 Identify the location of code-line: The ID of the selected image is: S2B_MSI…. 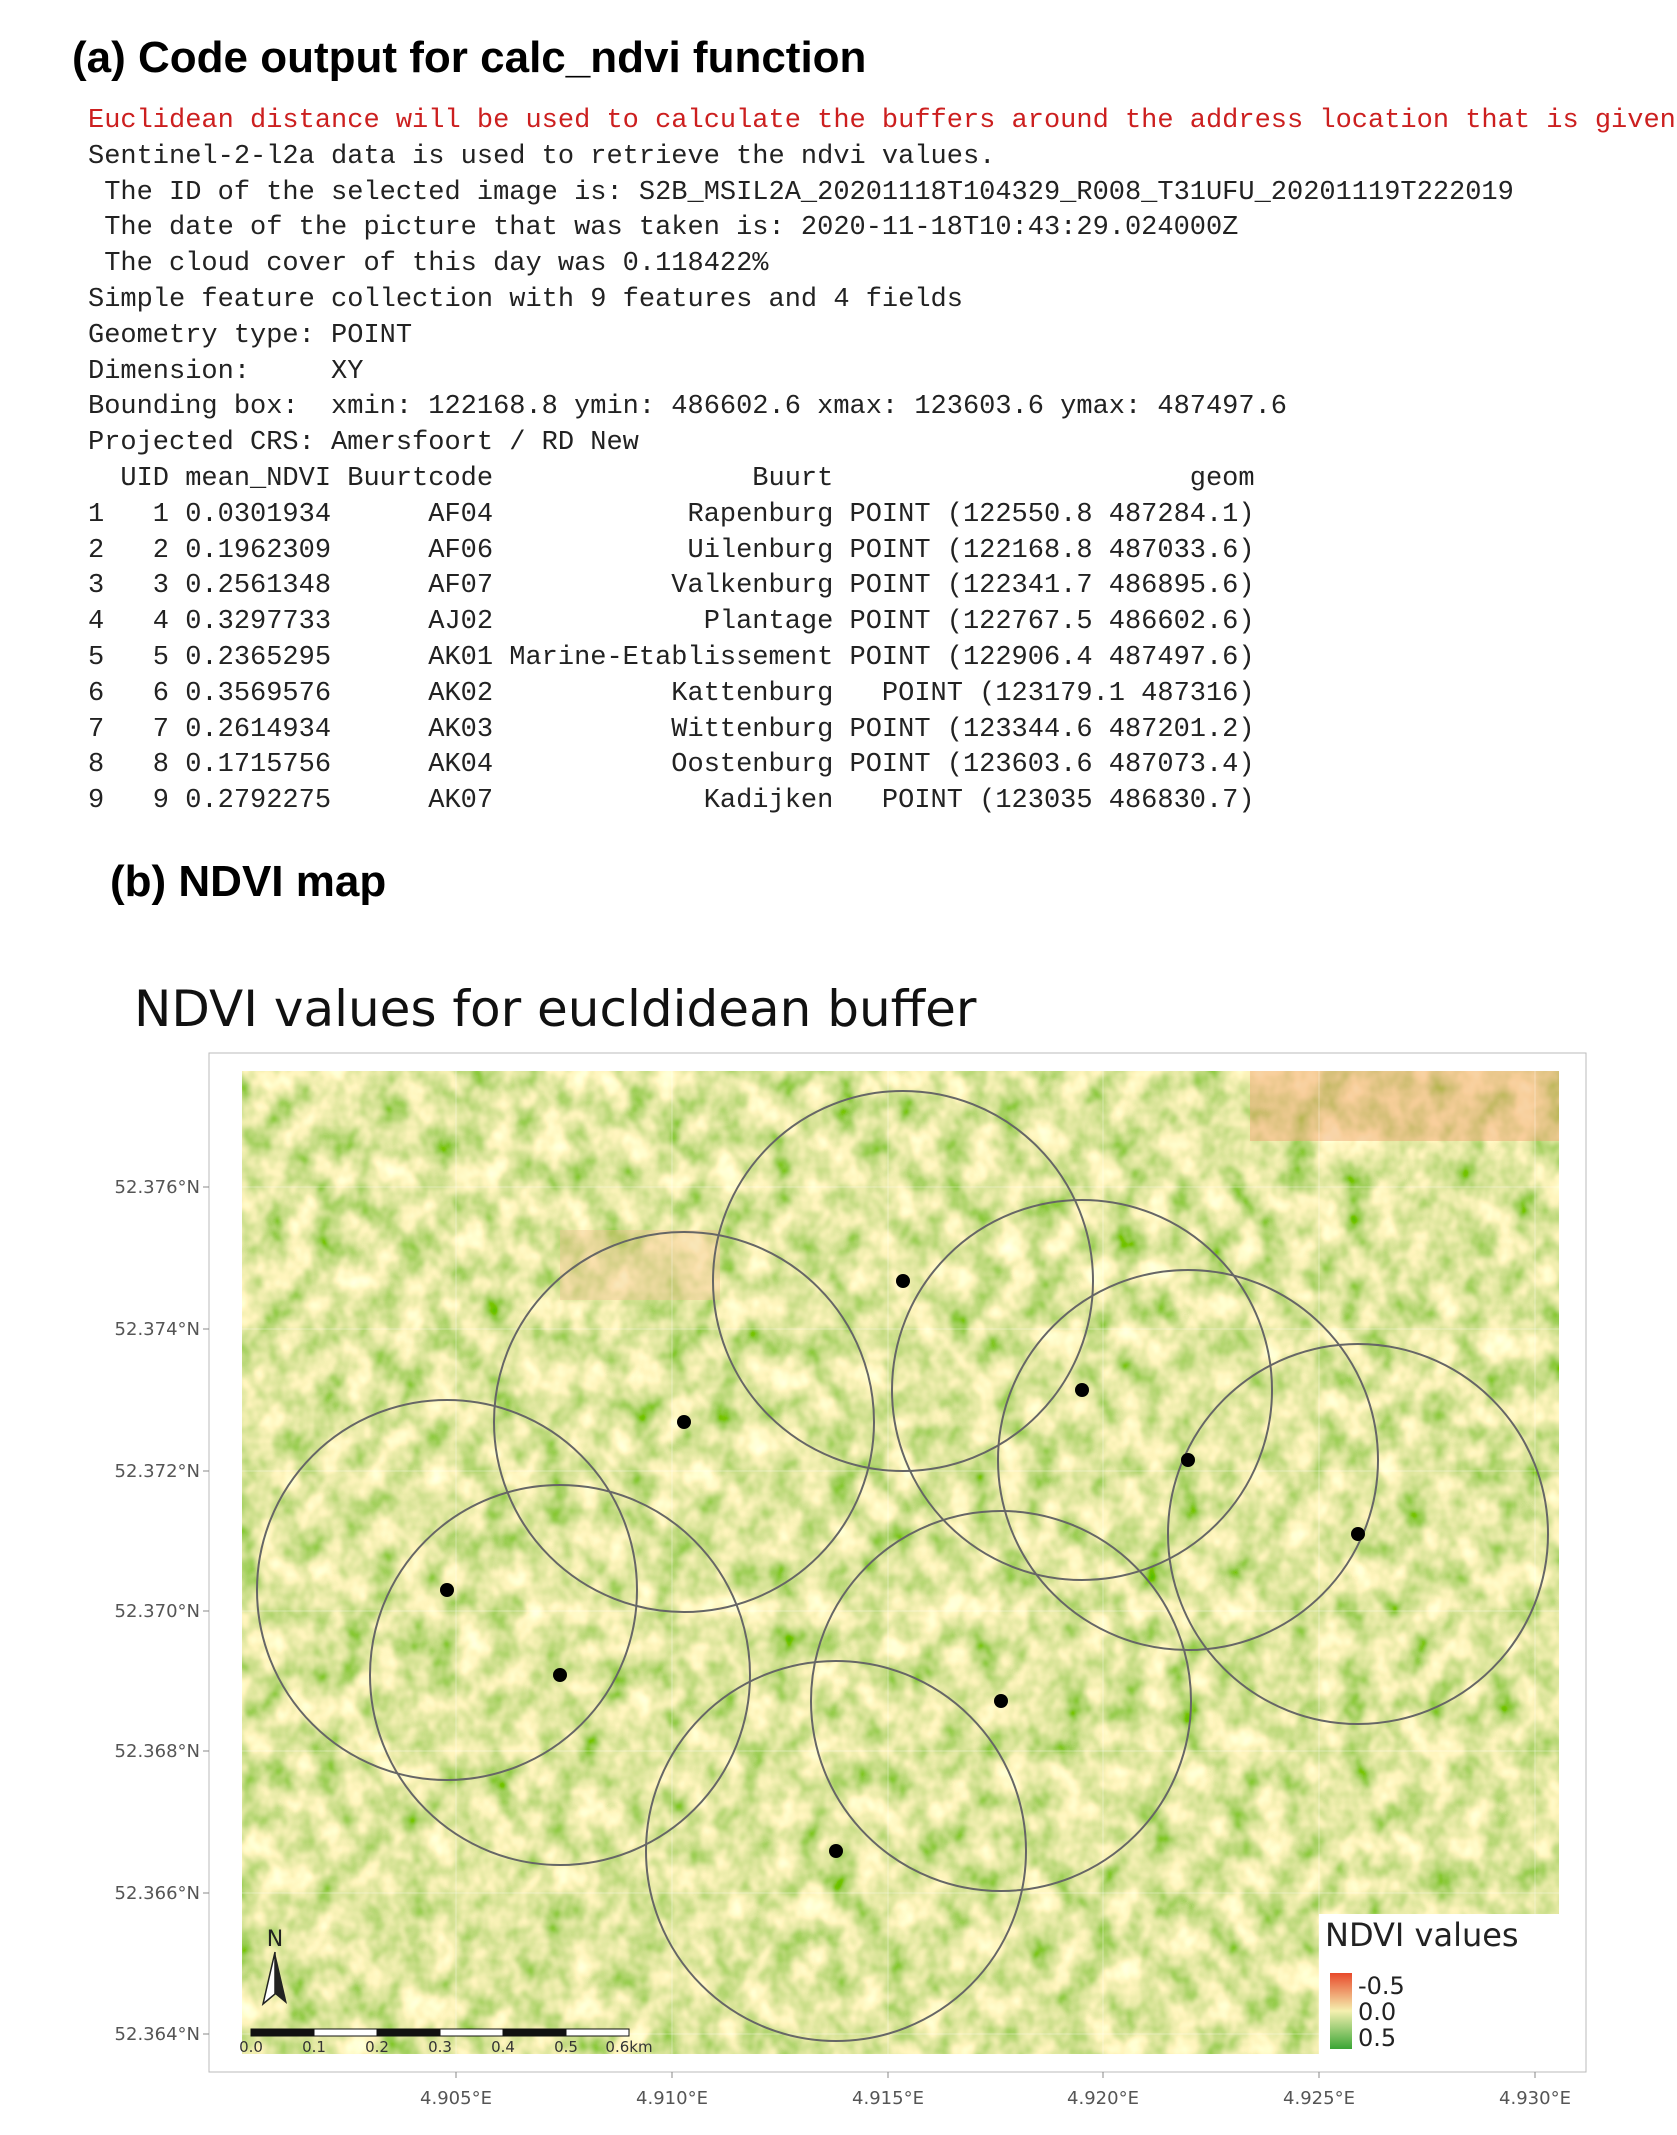
(801, 192).